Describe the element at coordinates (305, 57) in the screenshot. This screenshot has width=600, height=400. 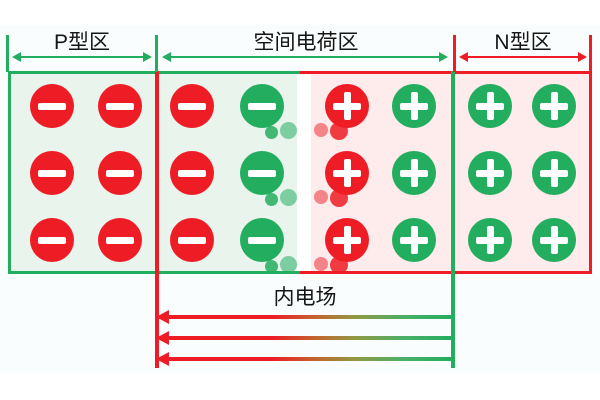
I see `space-charge-extent-arrow-icon` at that location.